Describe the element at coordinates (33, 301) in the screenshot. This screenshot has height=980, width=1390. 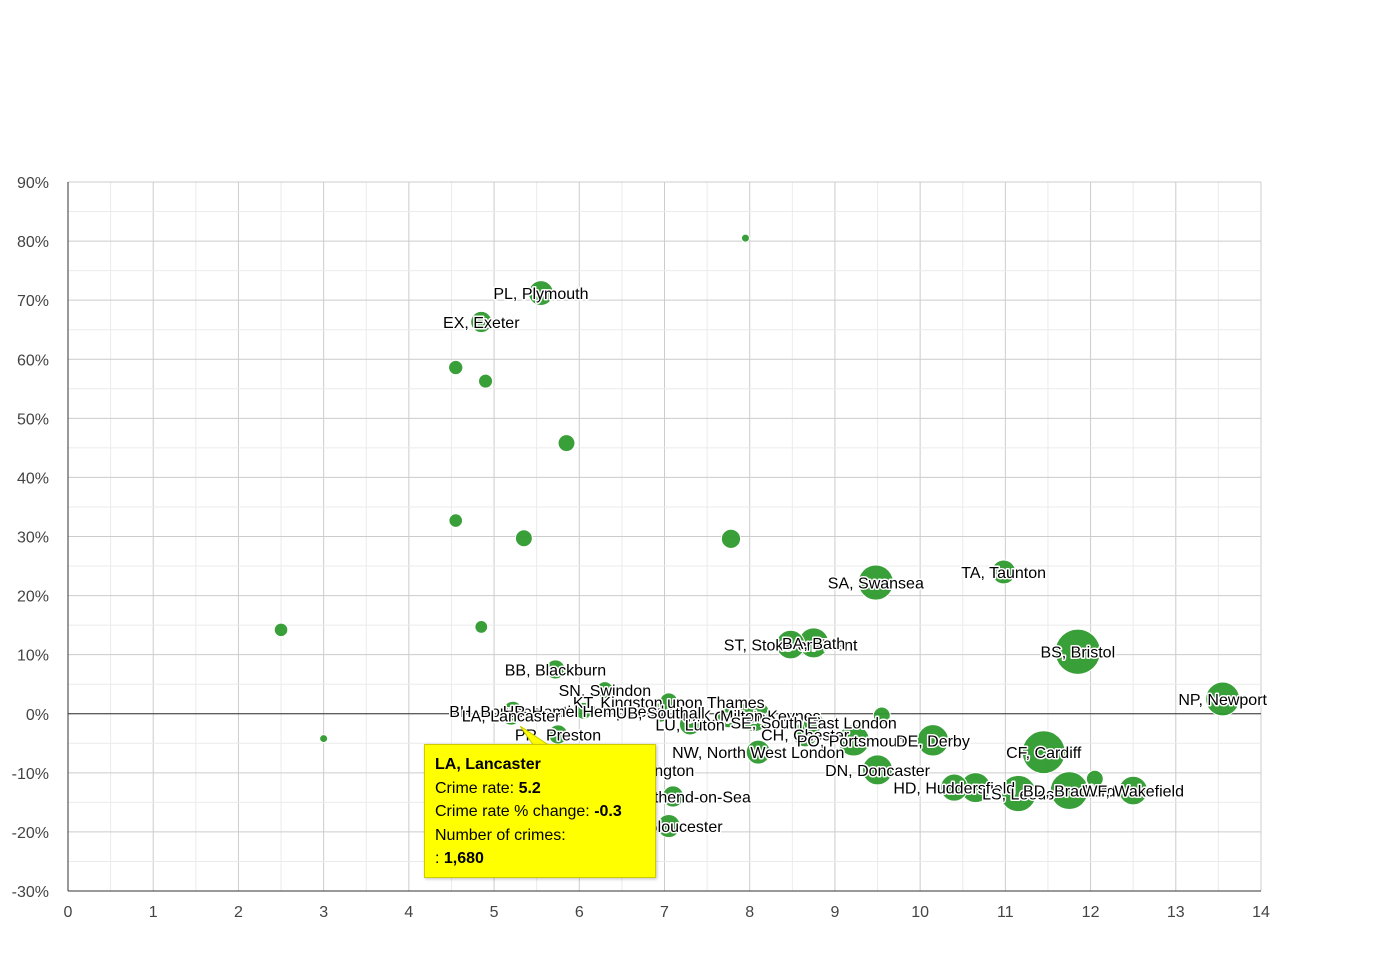
I see `y-tick-label: 70%` at that location.